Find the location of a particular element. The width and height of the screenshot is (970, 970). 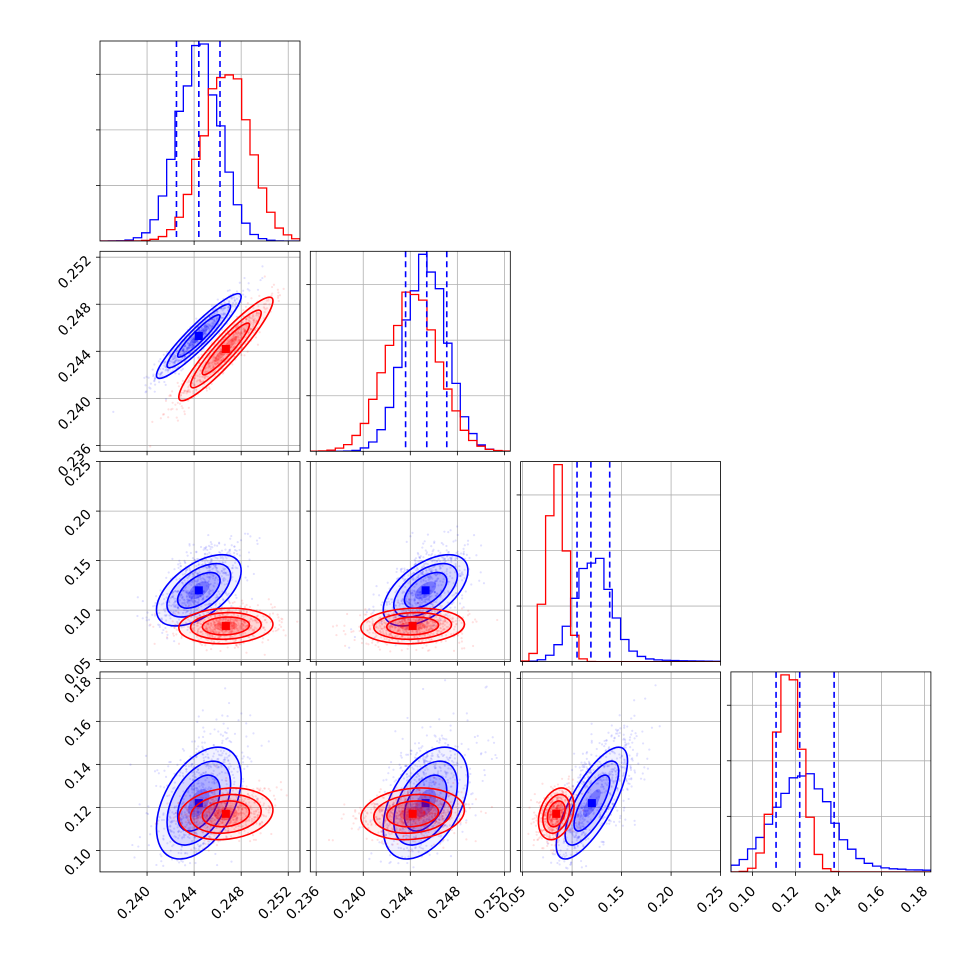

scatter-panel-3-0: 0.100.120.140.160.180.240 0.244 0.248 0.252 is located at coordinates (181, 797).